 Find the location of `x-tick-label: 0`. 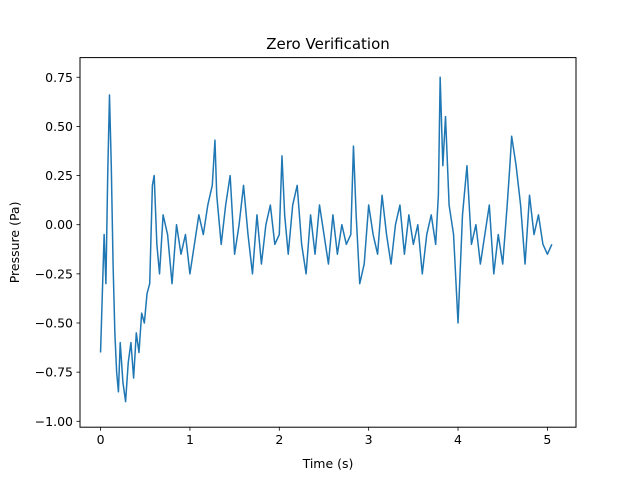

x-tick-label: 0 is located at coordinates (101, 439).